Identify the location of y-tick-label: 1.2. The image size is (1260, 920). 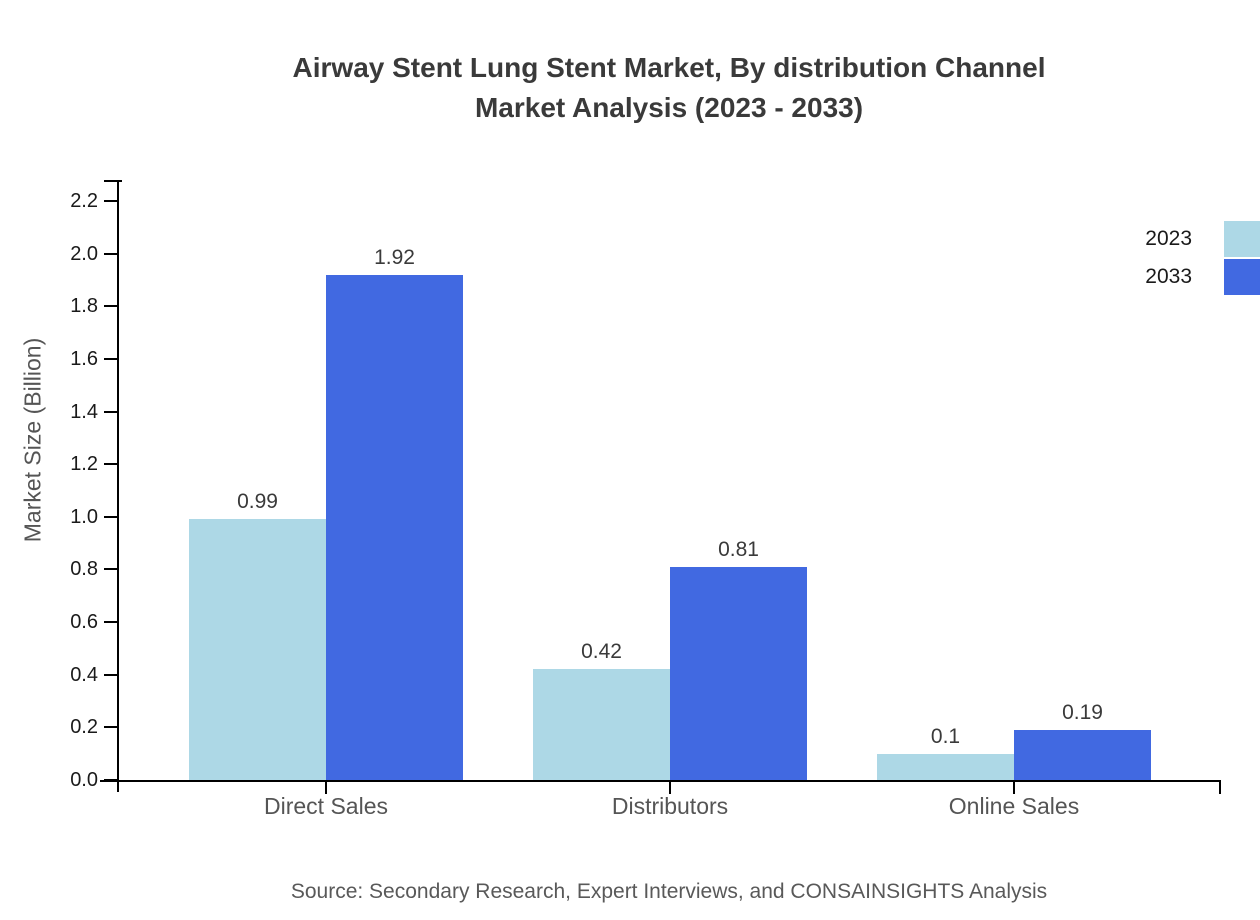
(84, 464).